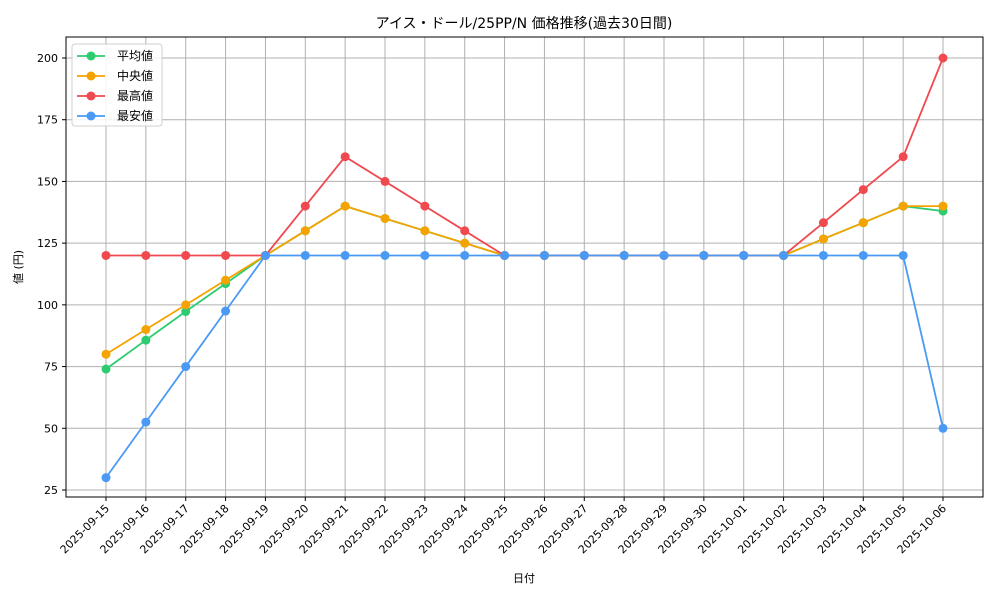 The height and width of the screenshot is (604, 1000). Describe the element at coordinates (51, 490) in the screenshot. I see `y-tick-label: 25` at that location.